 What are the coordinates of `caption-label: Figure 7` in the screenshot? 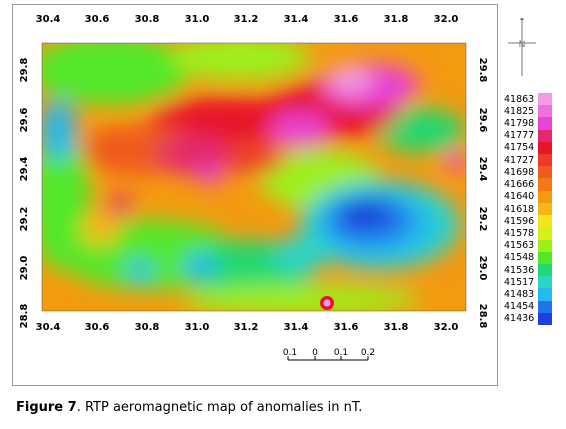 It's located at (46, 407).